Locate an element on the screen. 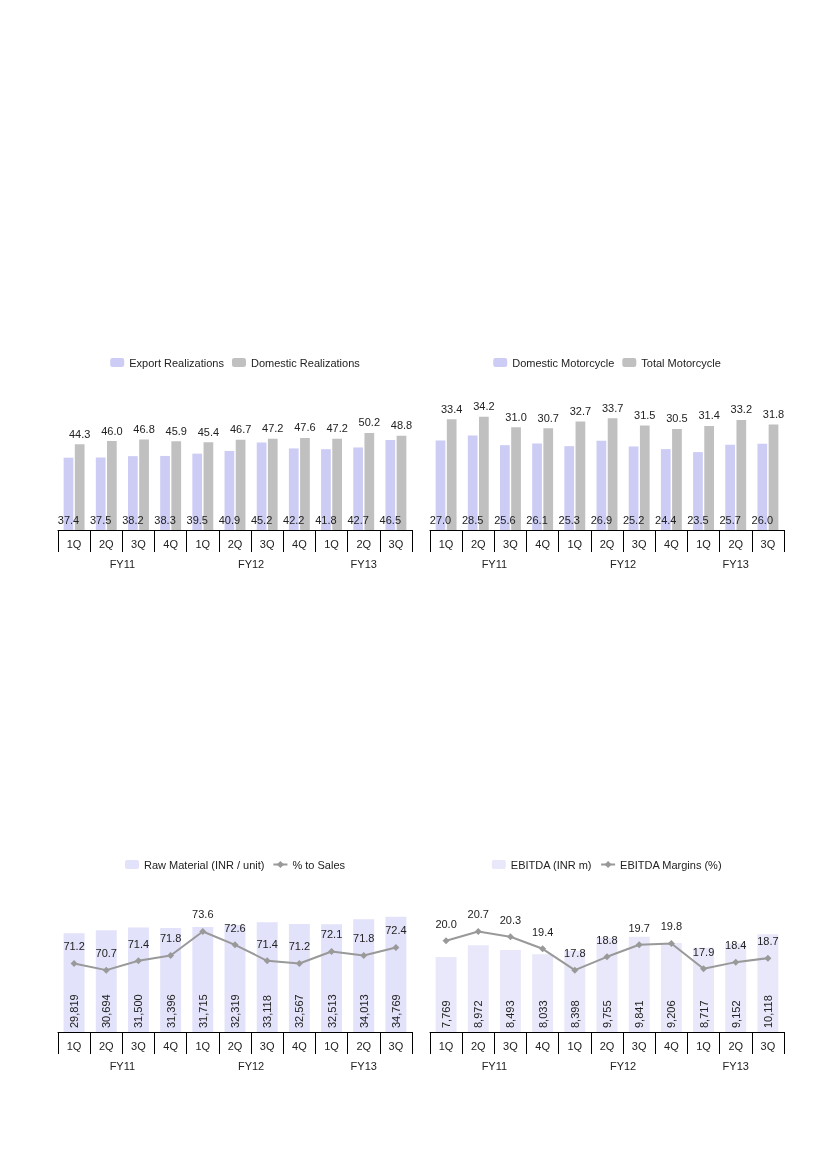  text: FY13 is located at coordinates (735, 564).